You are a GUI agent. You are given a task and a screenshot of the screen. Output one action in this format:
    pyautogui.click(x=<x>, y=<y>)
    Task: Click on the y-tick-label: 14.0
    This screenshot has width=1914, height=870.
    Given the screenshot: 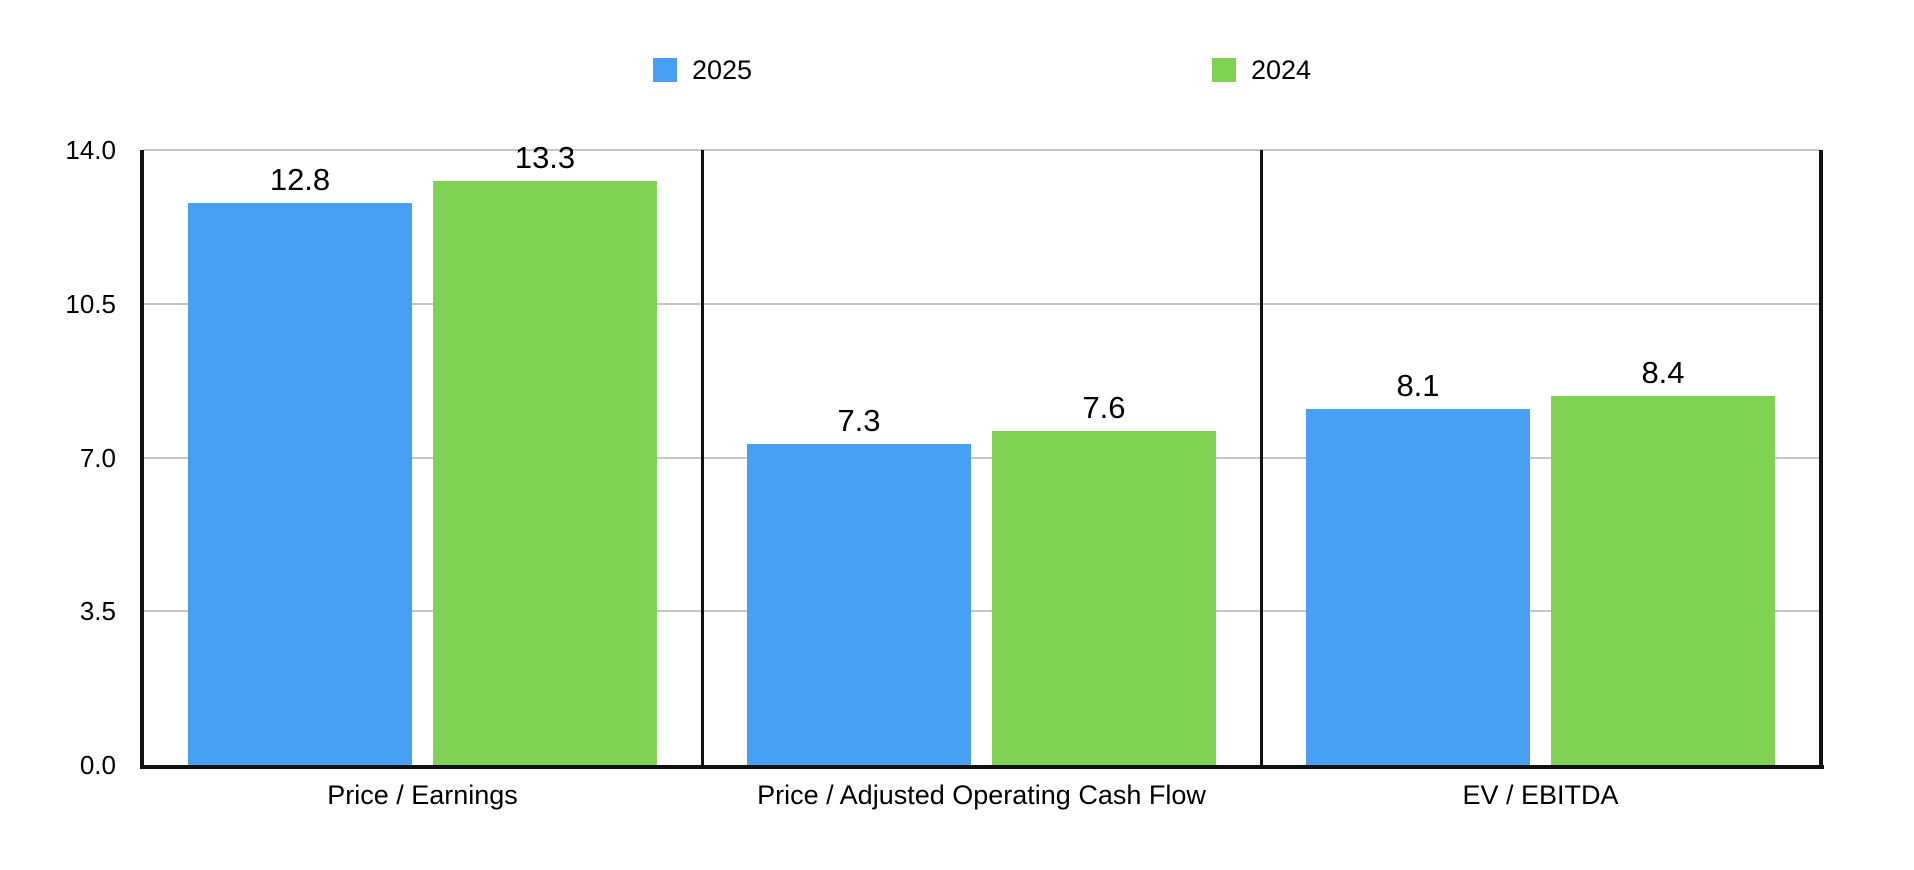 What is the action you would take?
    pyautogui.click(x=90, y=150)
    